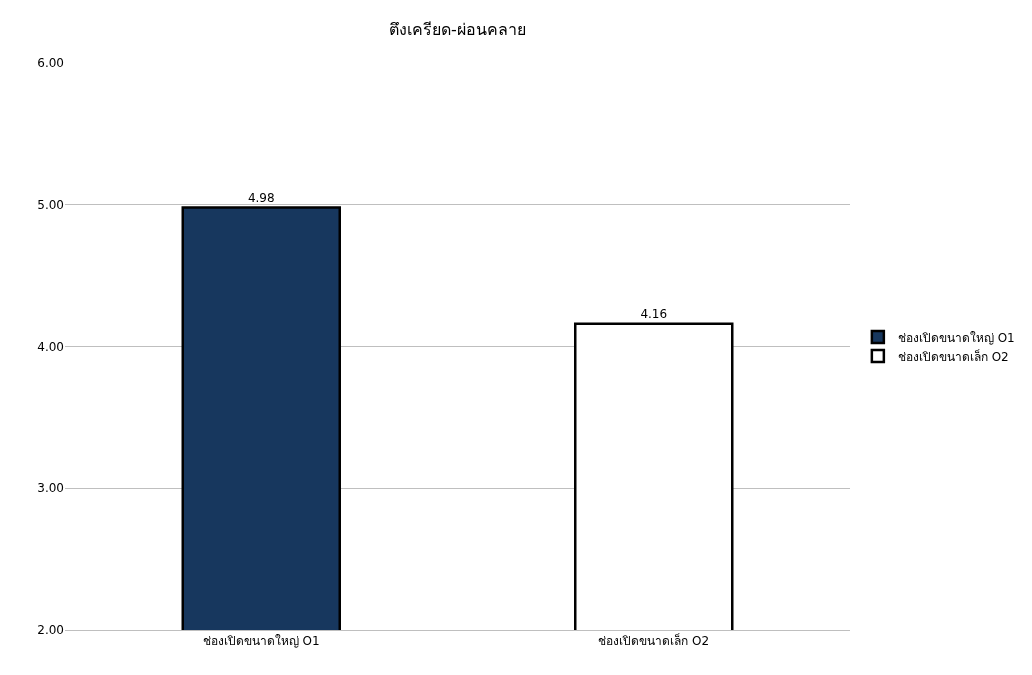 The image size is (1032, 675). What do you see at coordinates (956, 337) in the screenshot?
I see `legend-label: ช่องเปิดขนาดใหญ่ O1` at bounding box center [956, 337].